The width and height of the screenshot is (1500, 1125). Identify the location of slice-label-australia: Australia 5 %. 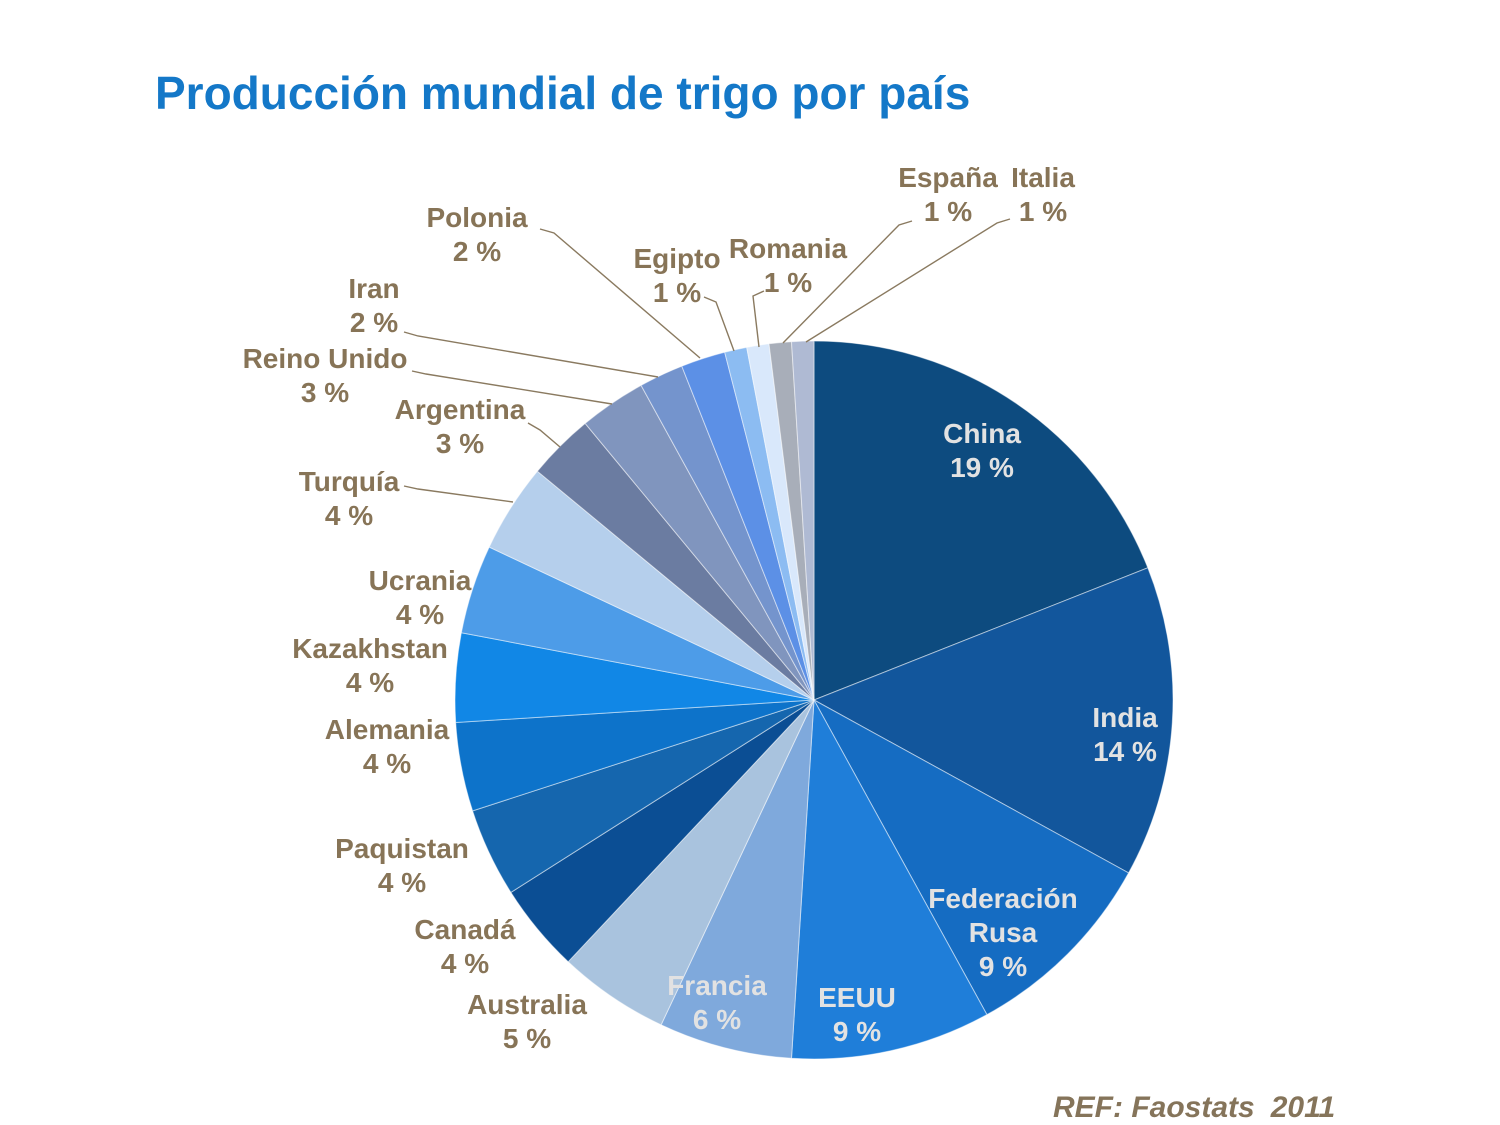
(527, 1021).